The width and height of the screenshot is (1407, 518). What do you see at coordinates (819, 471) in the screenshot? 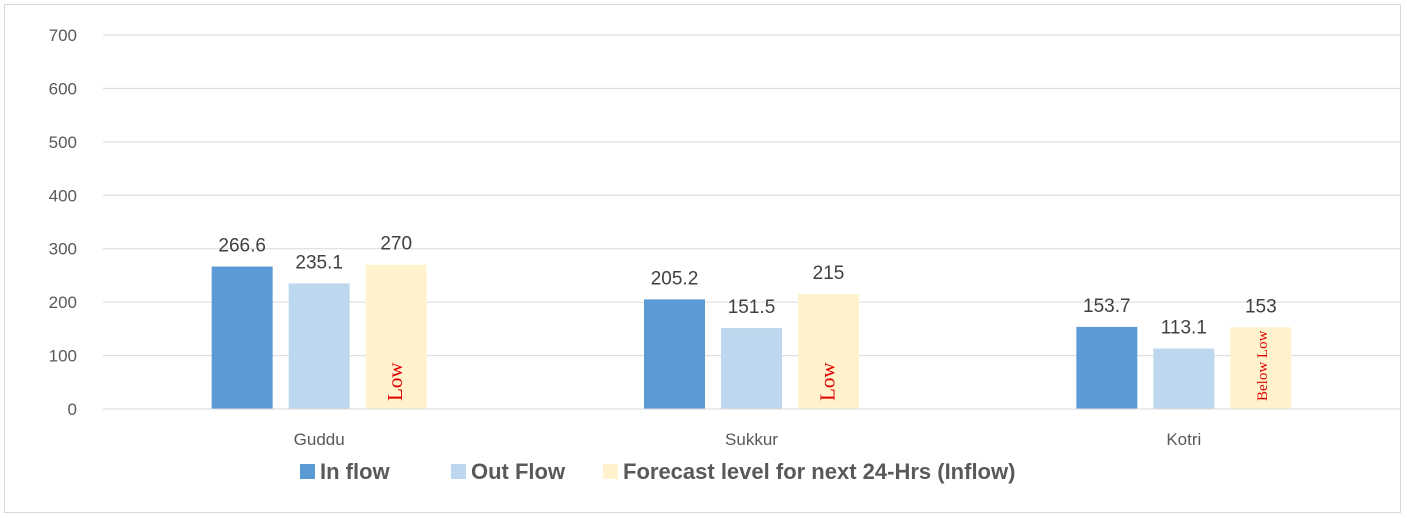
I see `legend-label: Forecast level for next 24-Hrs (Inflow)` at bounding box center [819, 471].